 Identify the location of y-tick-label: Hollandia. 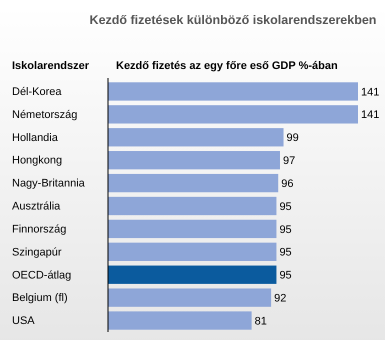
(35, 138).